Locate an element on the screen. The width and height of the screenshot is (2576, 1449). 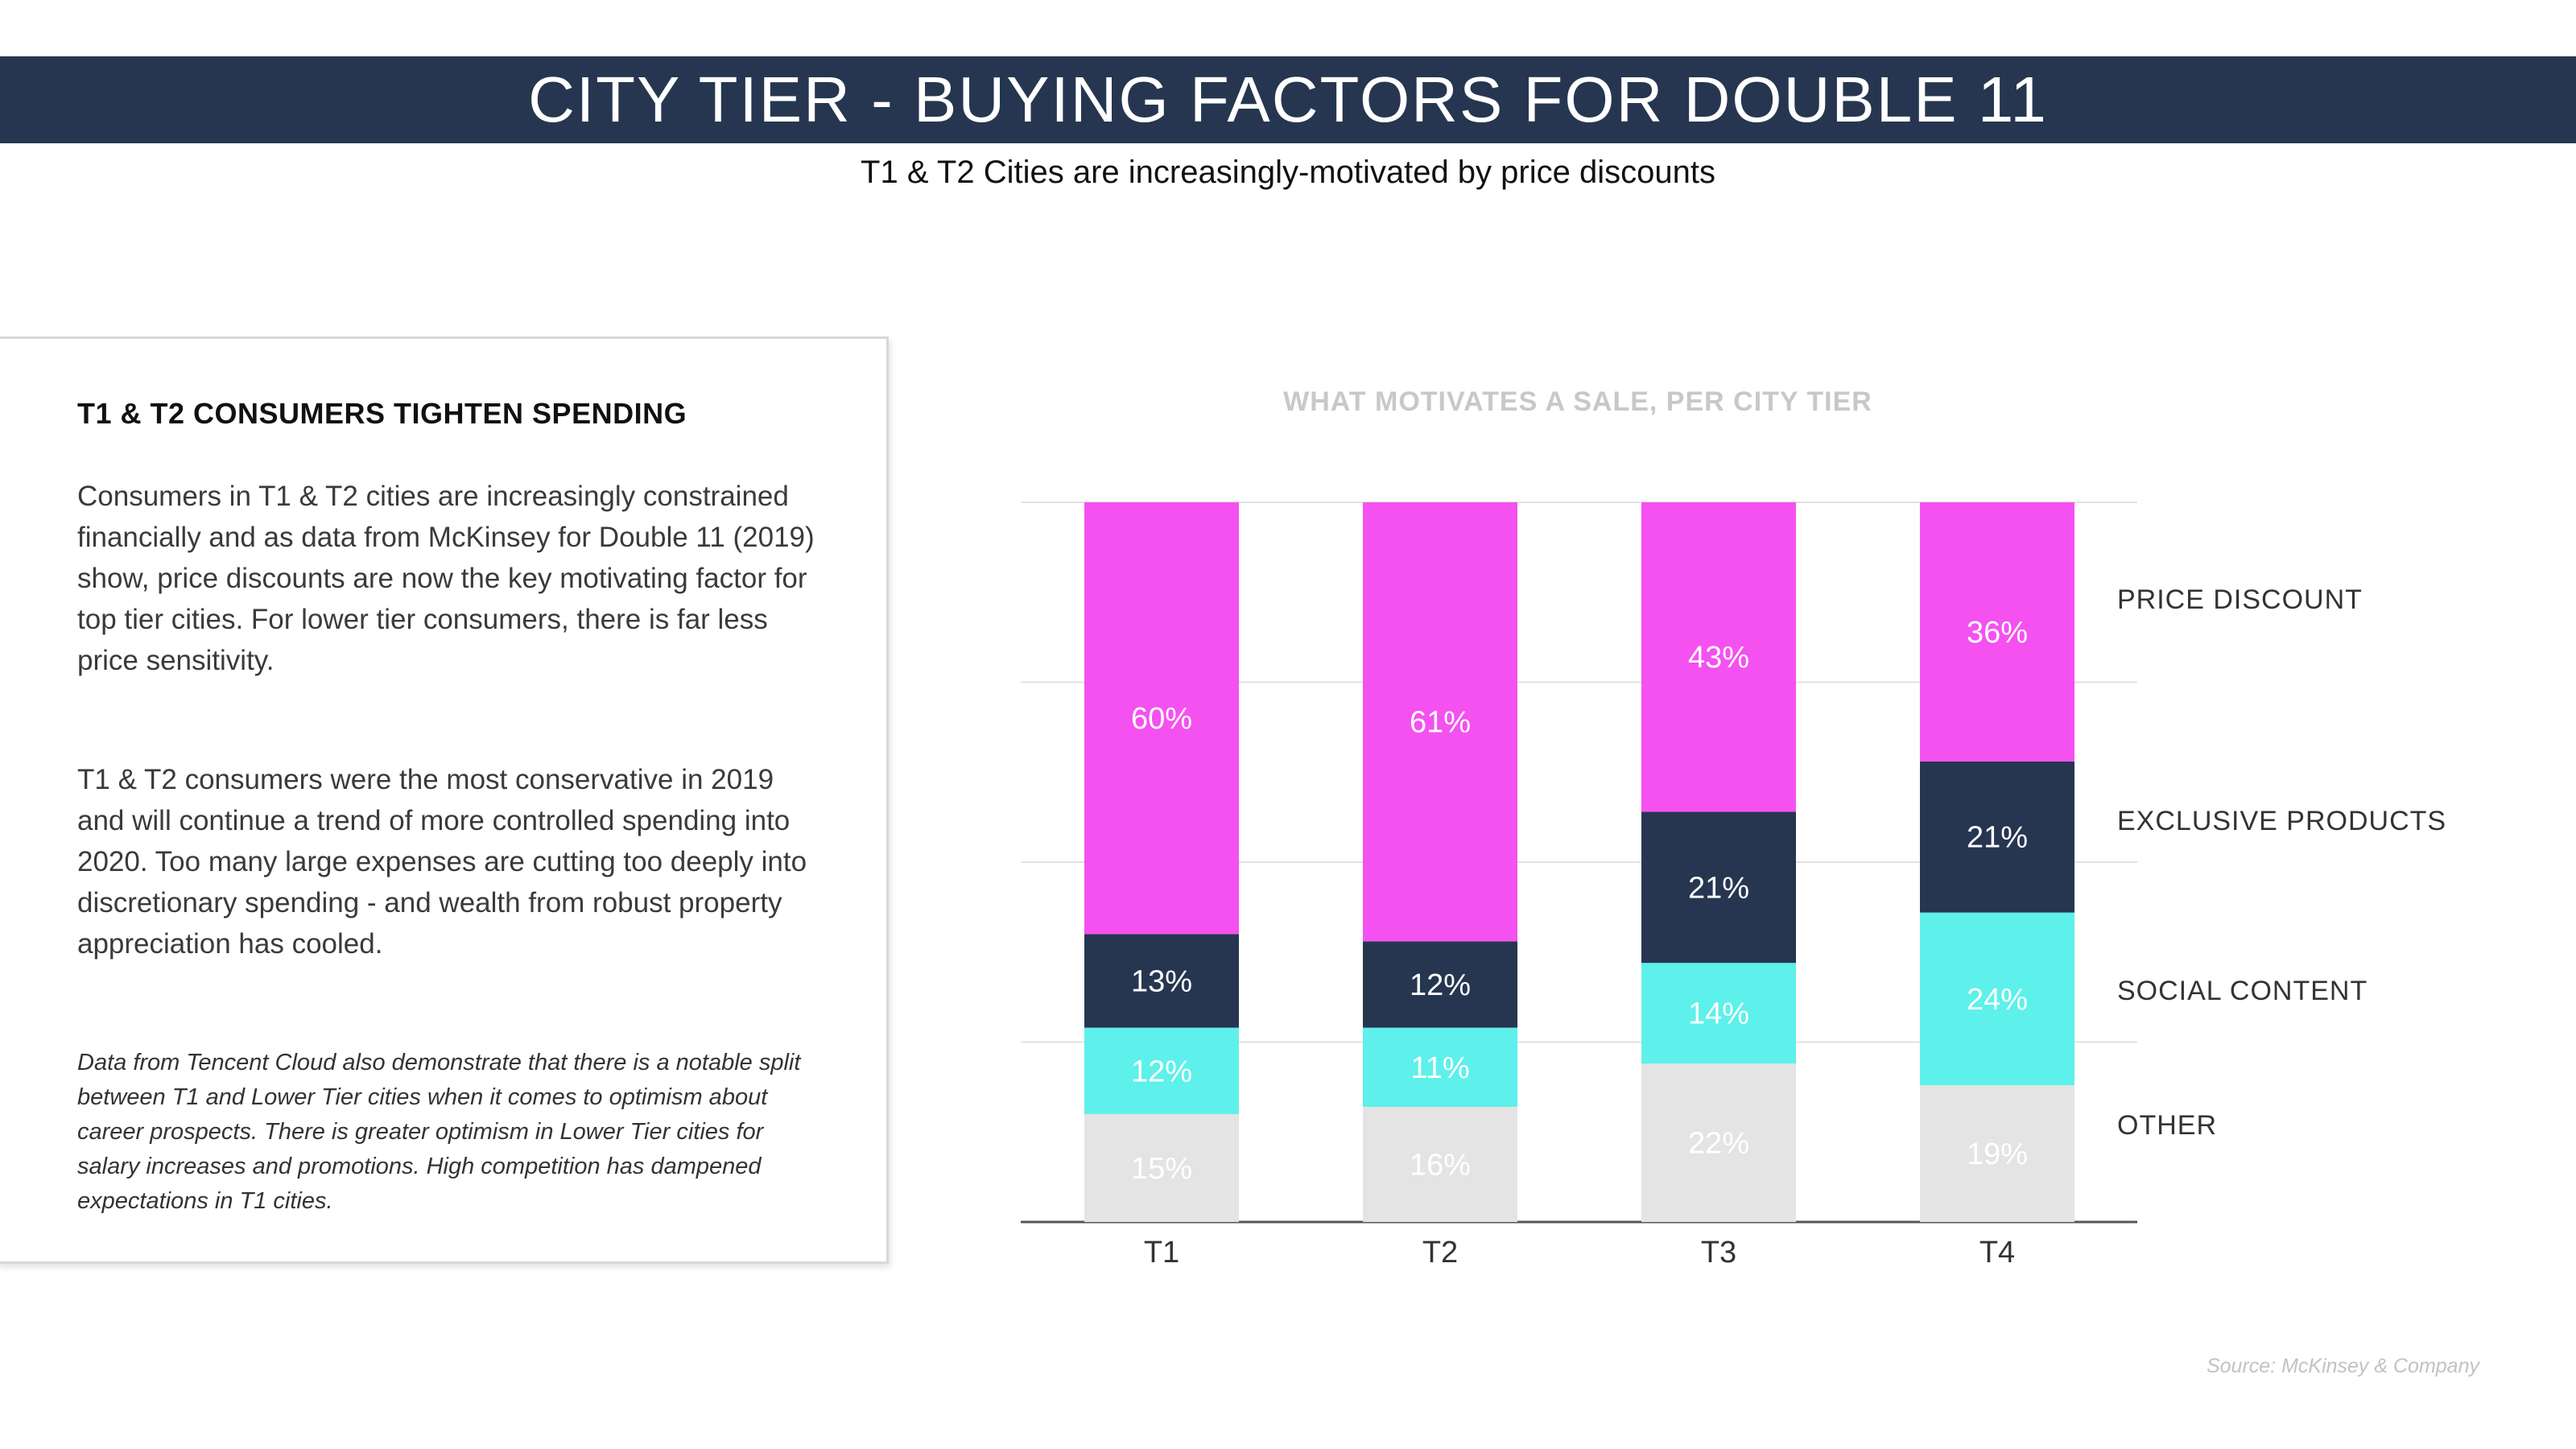
bar-t2-other is located at coordinates (1440, 1164).